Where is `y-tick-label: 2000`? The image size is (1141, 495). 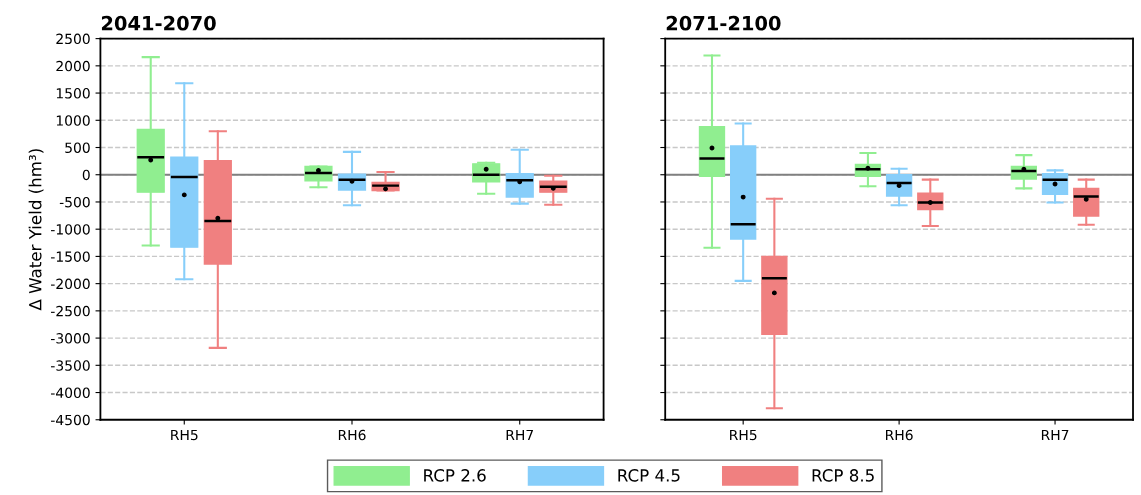
y-tick-label: 2000 is located at coordinates (73, 66).